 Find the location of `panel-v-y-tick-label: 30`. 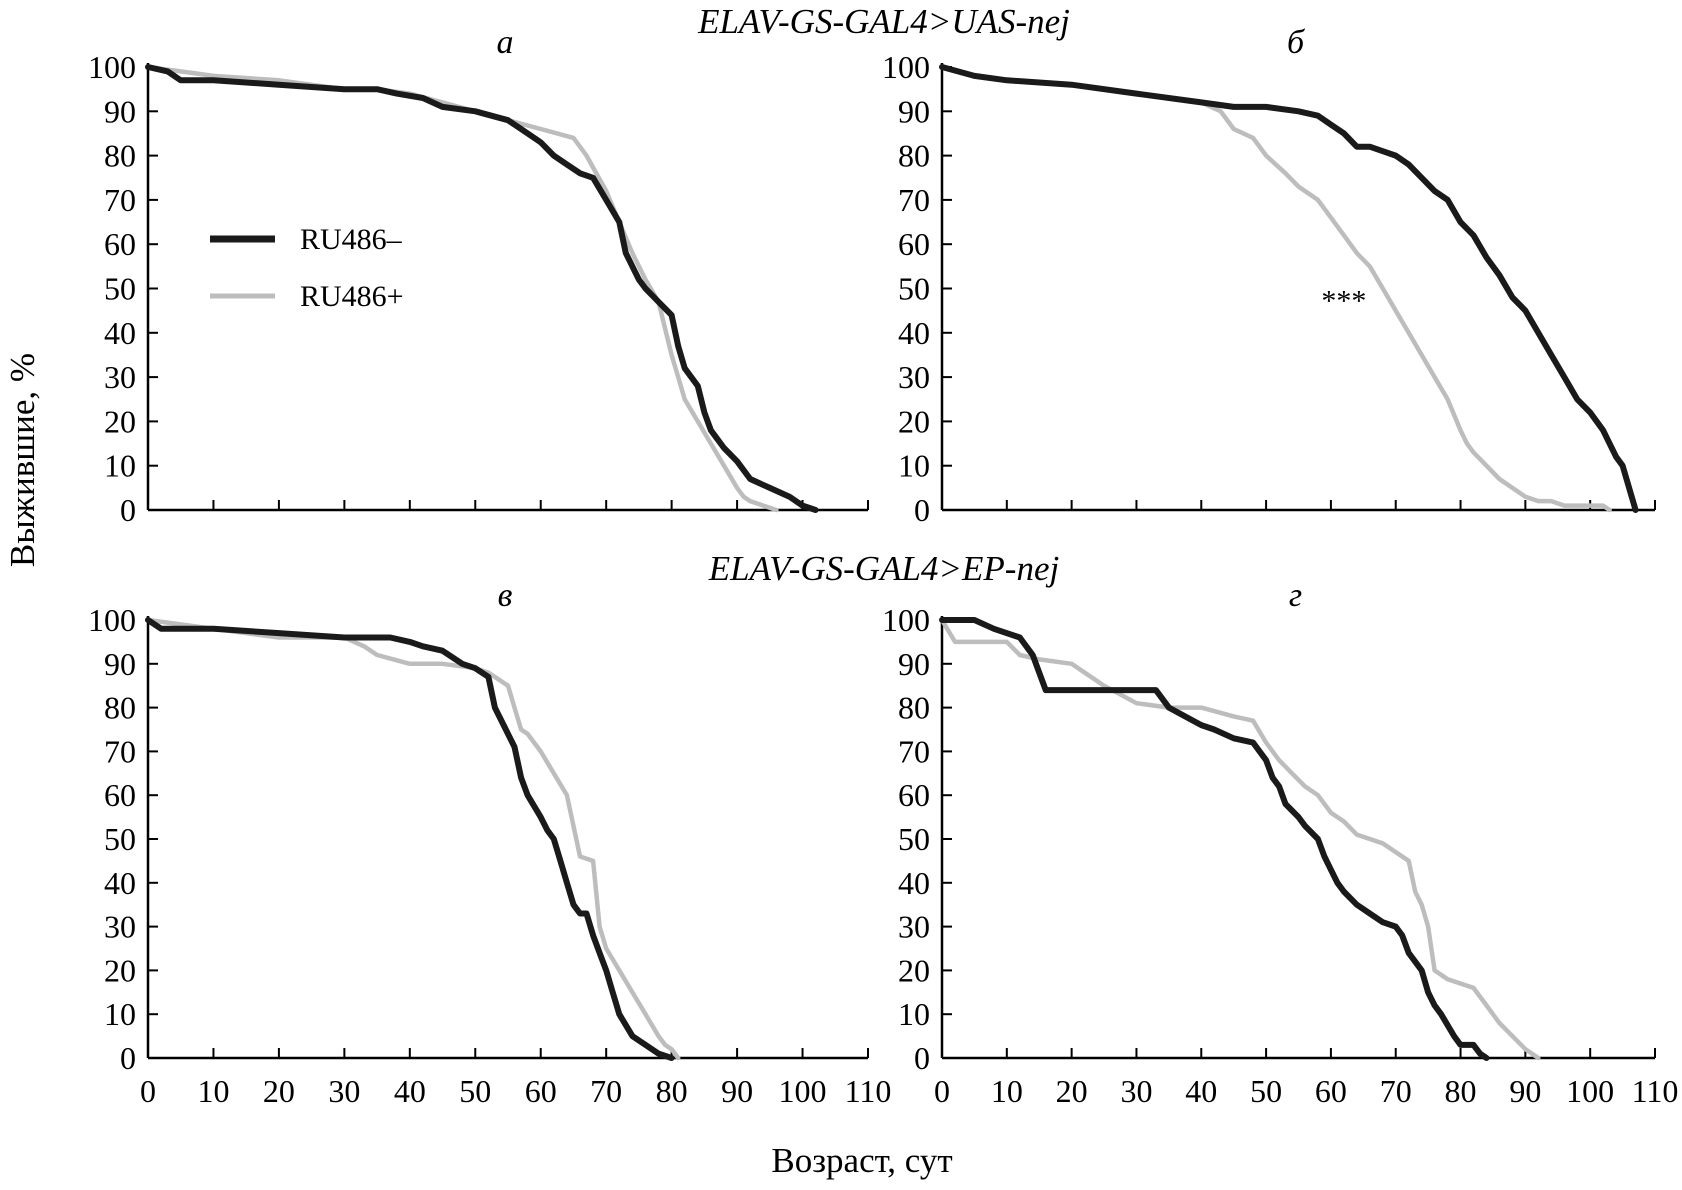

panel-v-y-tick-label: 30 is located at coordinates (120, 927).